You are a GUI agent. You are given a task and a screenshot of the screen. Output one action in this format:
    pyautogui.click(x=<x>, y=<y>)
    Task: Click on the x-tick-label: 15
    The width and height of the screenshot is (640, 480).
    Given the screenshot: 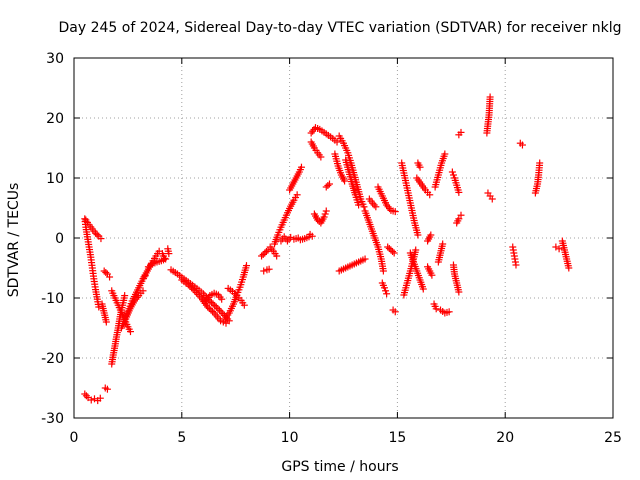 What is the action you would take?
    pyautogui.click(x=397, y=438)
    